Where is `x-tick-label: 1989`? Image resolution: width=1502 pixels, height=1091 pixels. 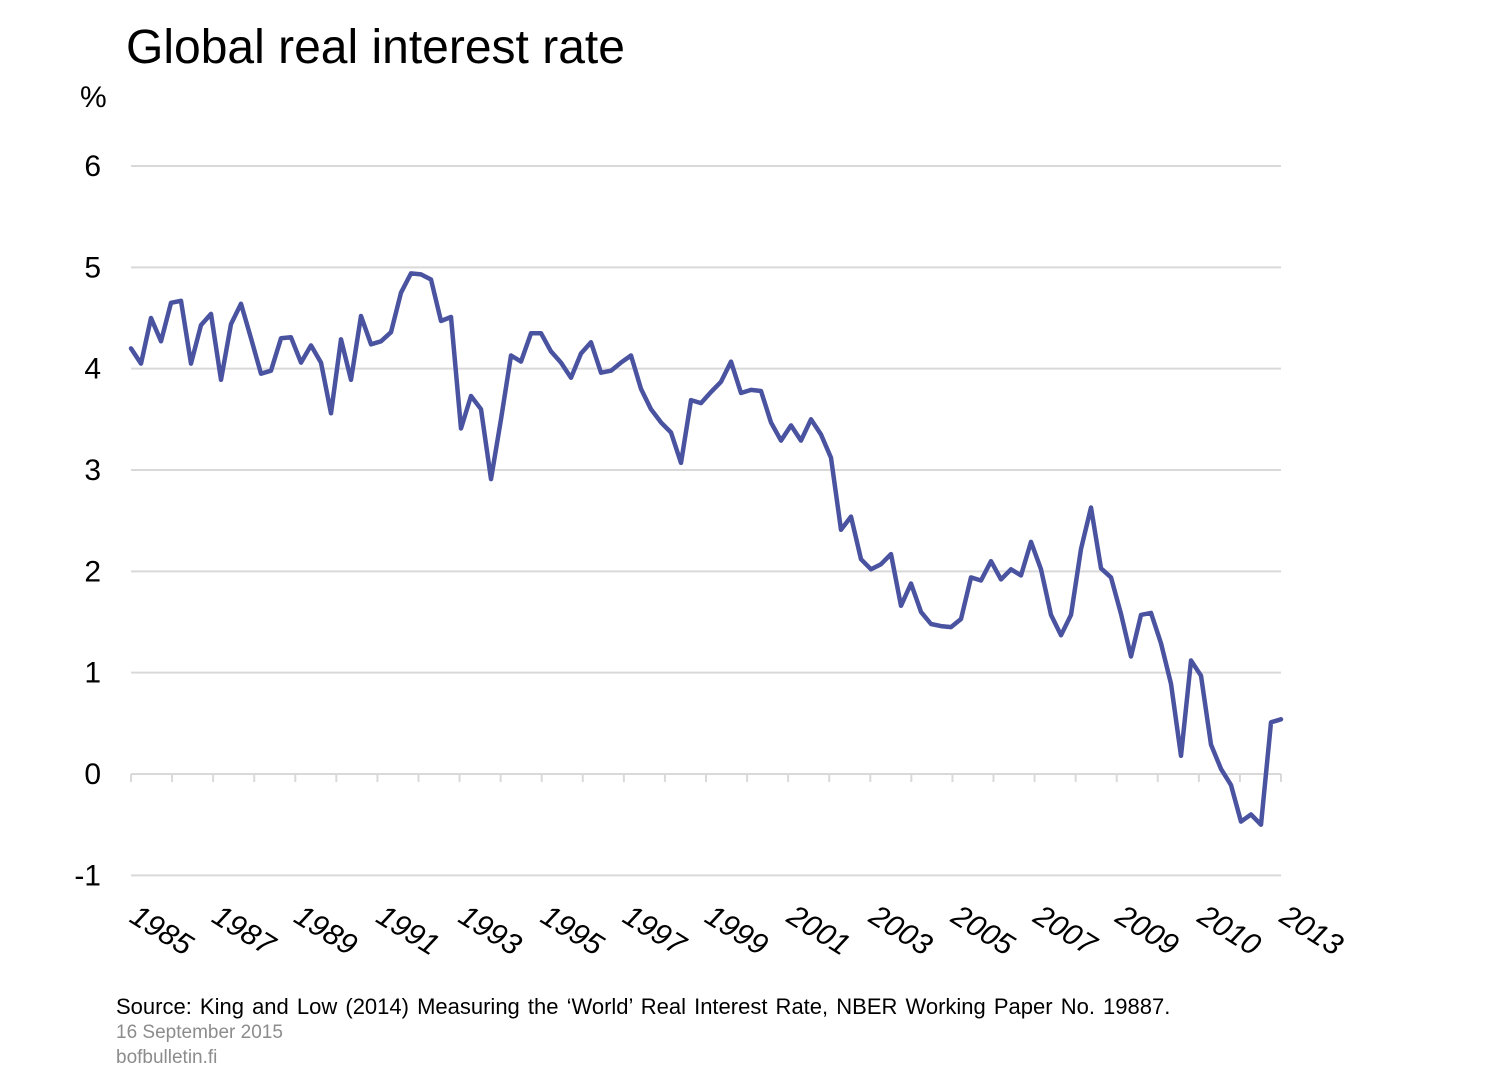
x-tick-label: 1989 is located at coordinates (326, 931).